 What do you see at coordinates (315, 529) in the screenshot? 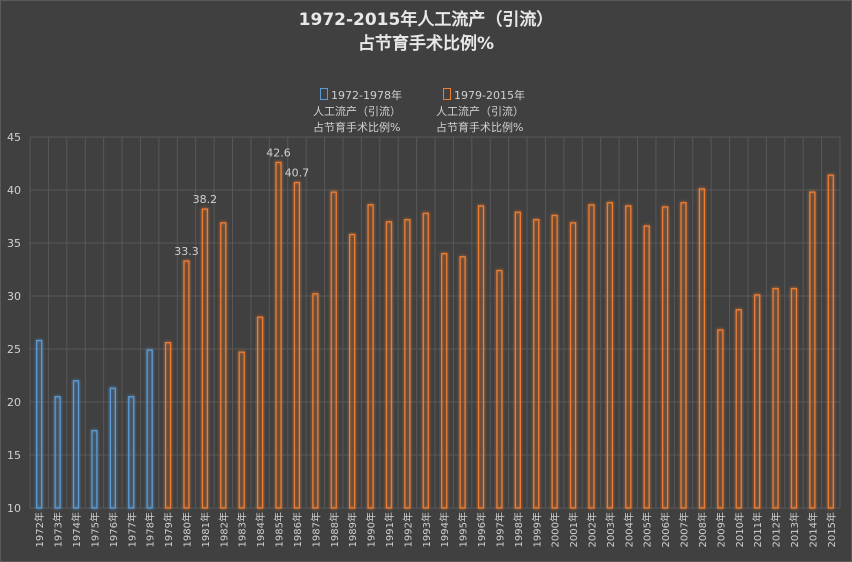
I see `x-tick-label: 1987年` at bounding box center [315, 529].